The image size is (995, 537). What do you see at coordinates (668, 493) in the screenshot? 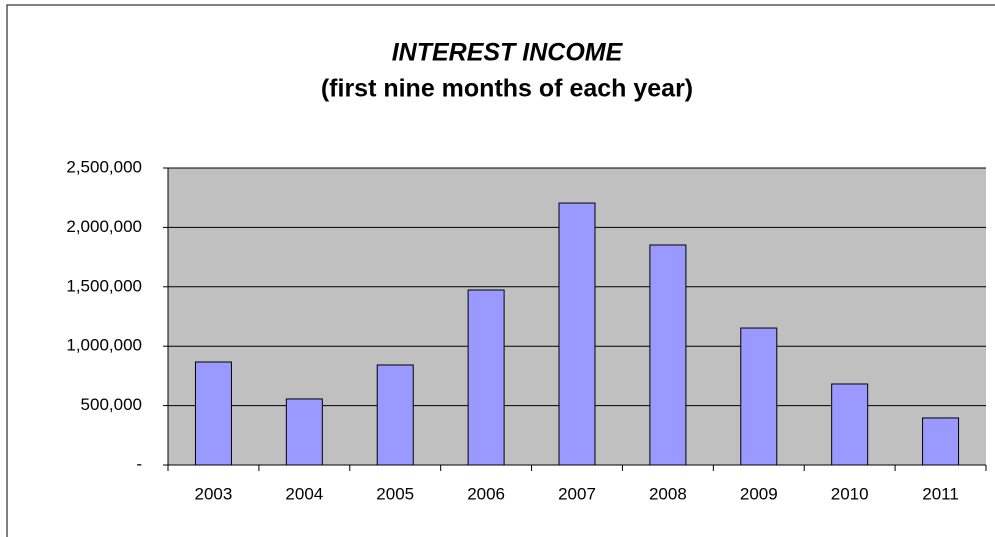
I see `x-tick-label: 2008` at bounding box center [668, 493].